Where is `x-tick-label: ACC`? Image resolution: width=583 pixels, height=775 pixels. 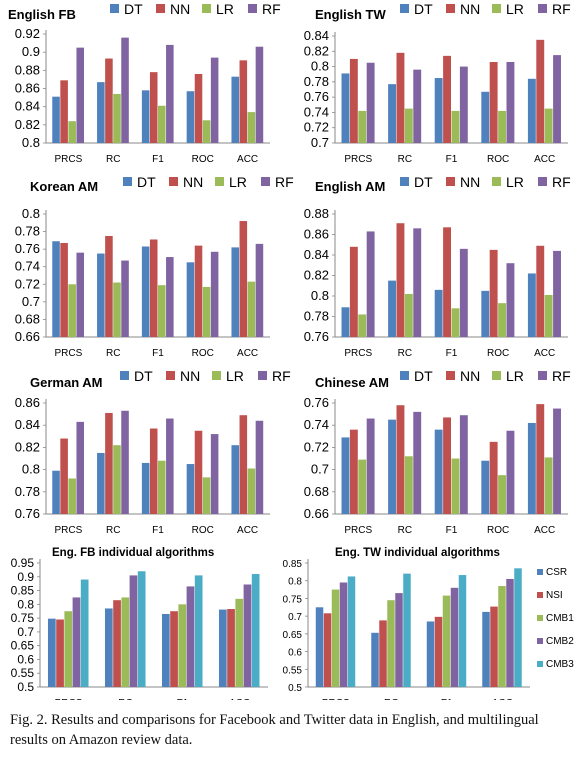
x-tick-label: ACC is located at coordinates (544, 353).